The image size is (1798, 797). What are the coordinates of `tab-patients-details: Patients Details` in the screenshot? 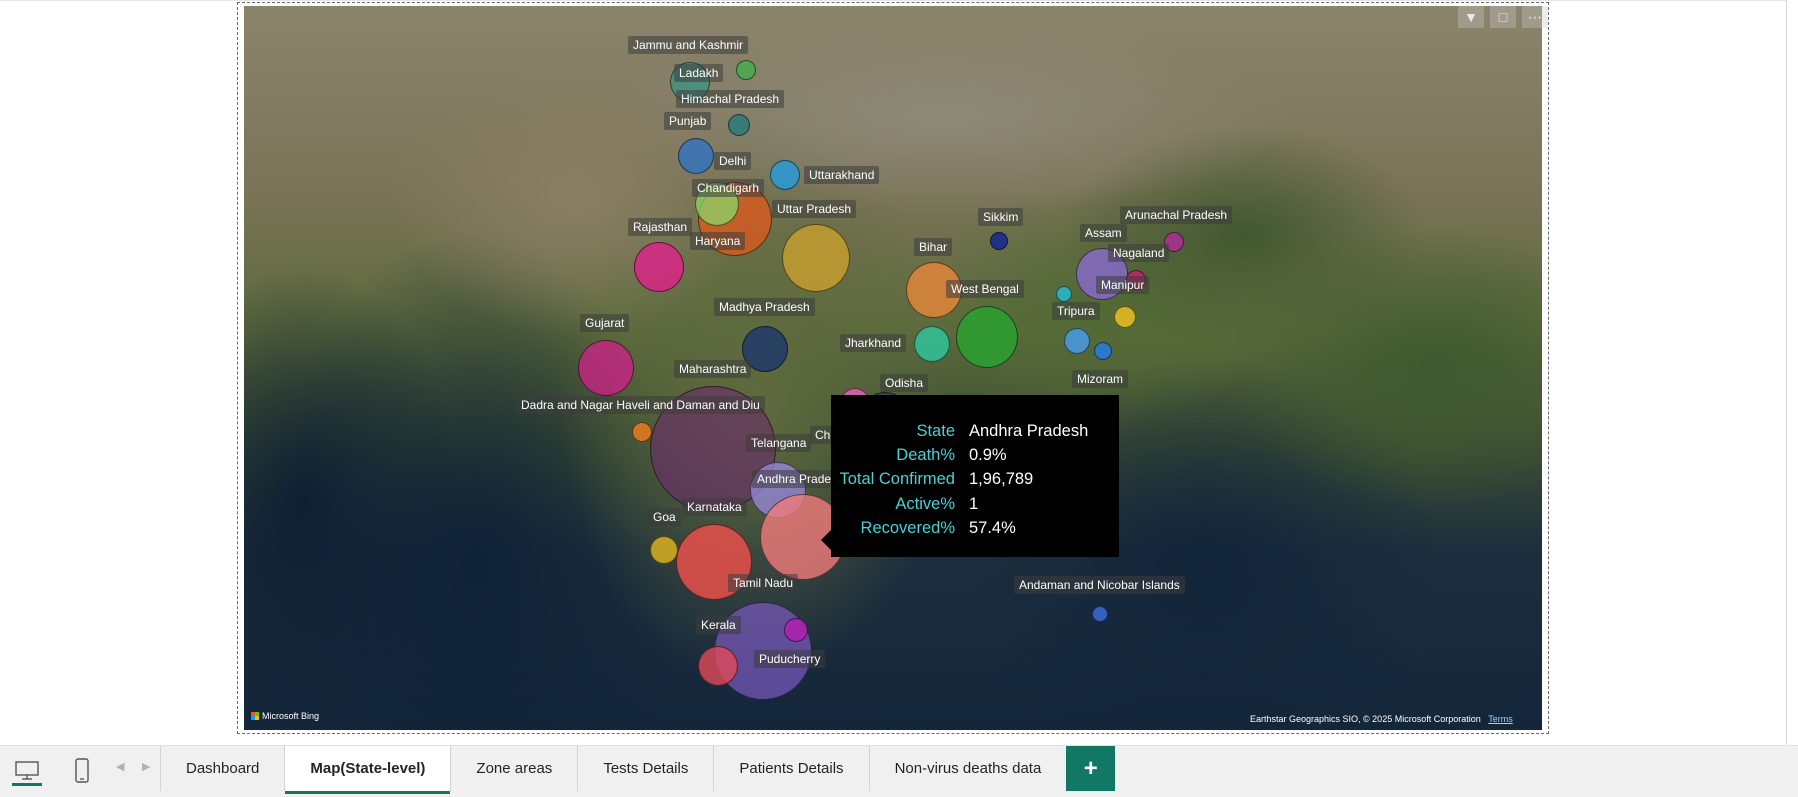 It's located at (791, 768).